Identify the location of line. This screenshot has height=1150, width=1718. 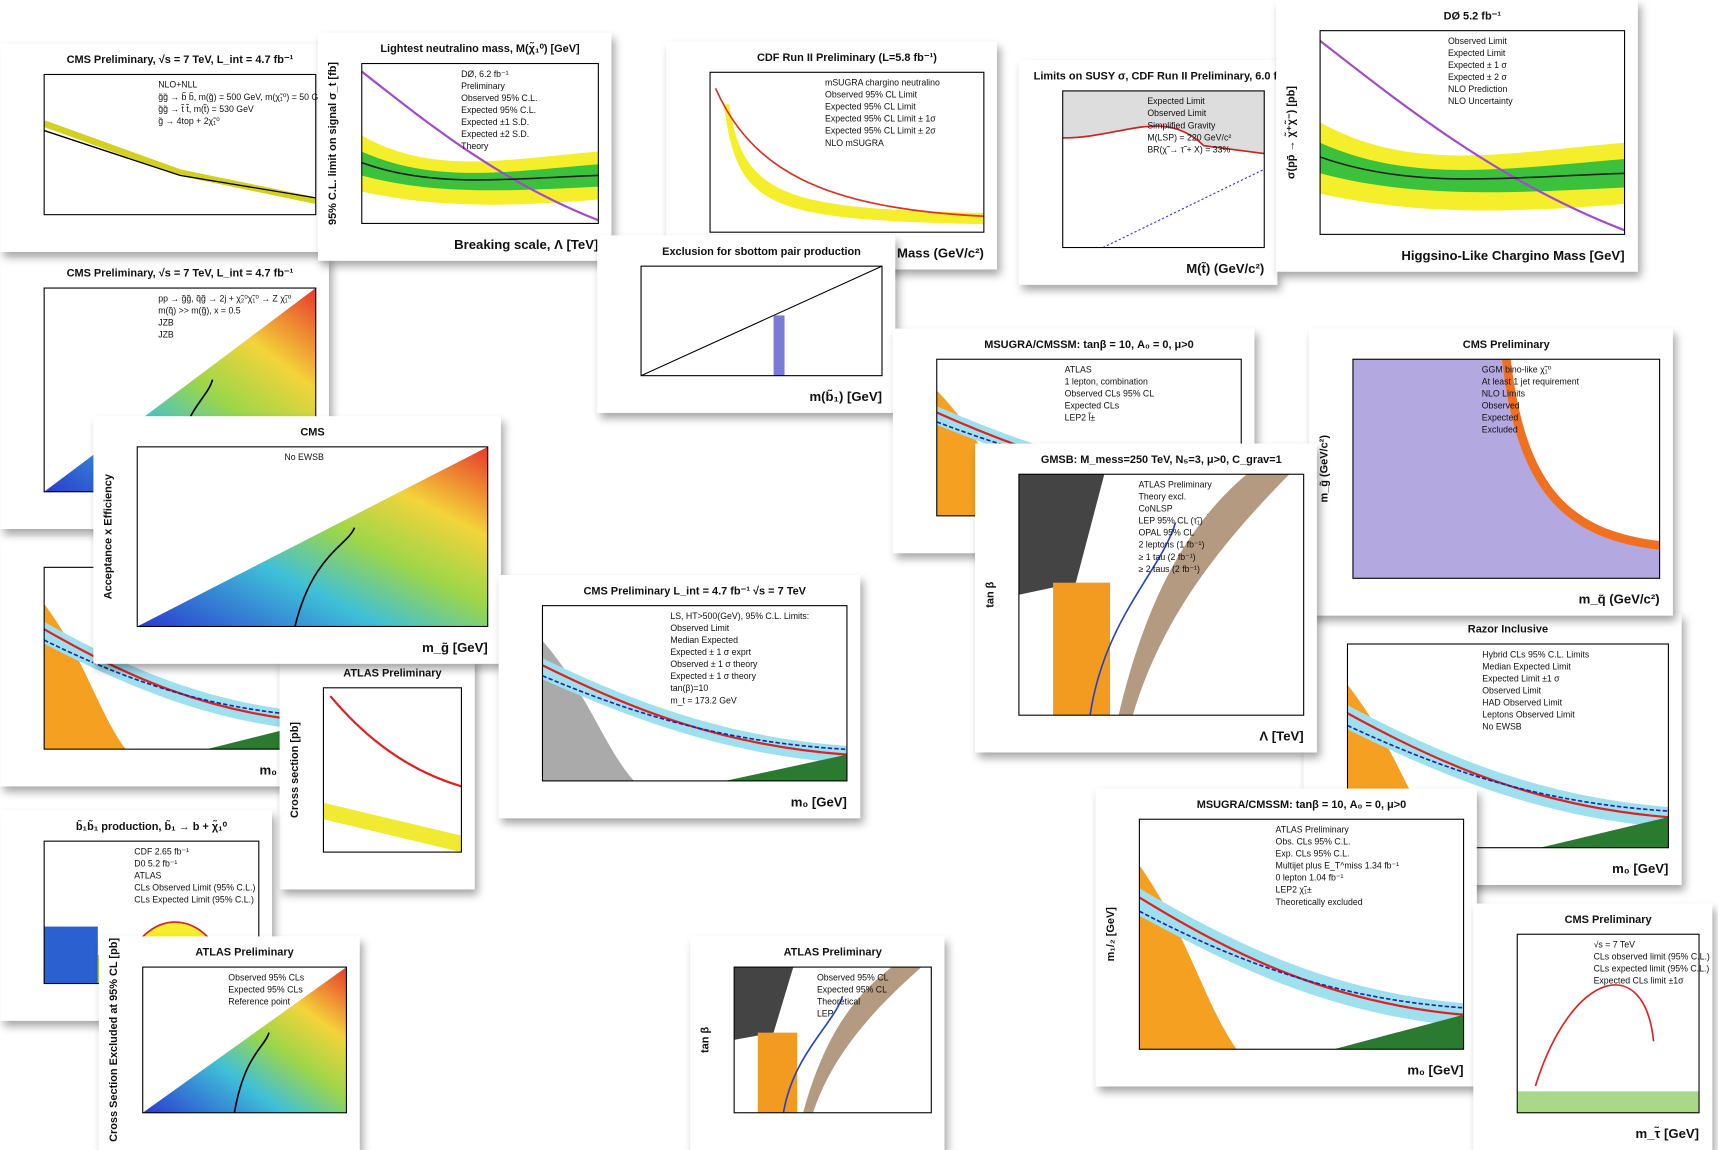
(180, 164).